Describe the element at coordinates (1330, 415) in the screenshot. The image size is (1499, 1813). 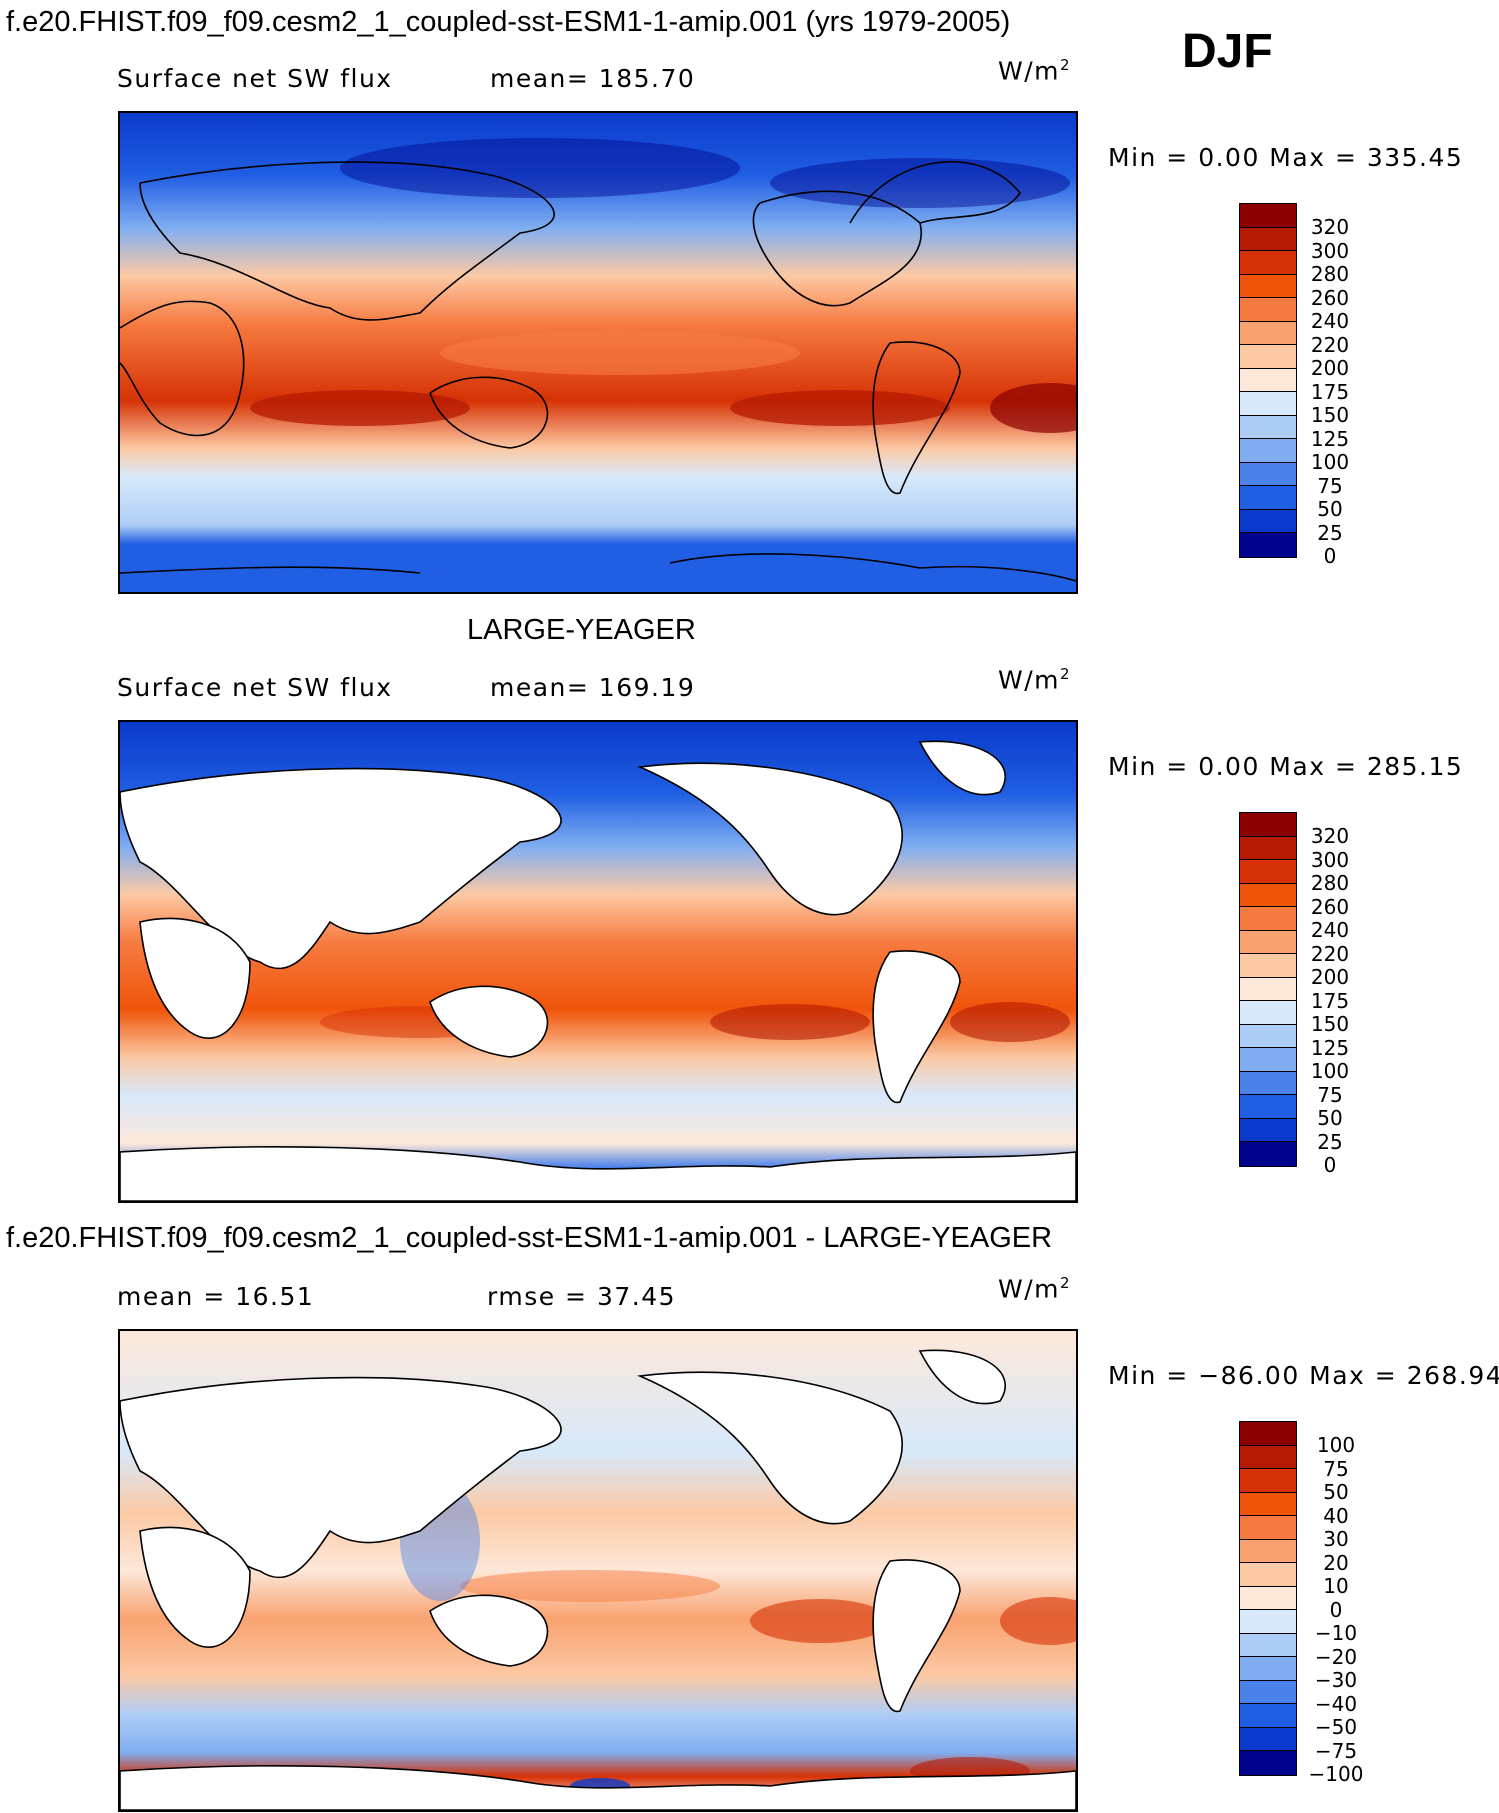
I see `colorbar-label: 150` at that location.